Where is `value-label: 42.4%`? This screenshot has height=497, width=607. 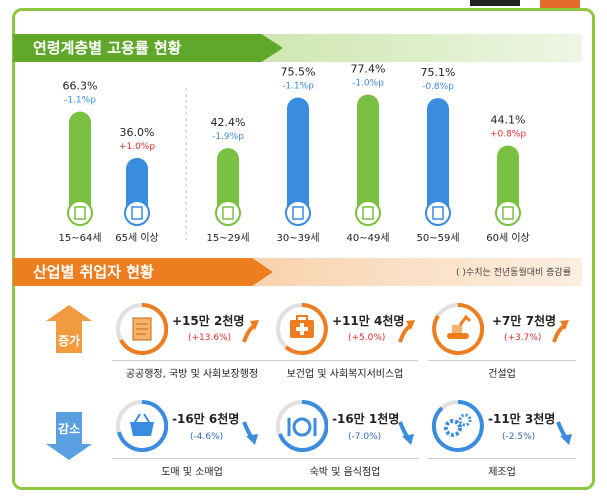
value-label: 42.4% is located at coordinates (228, 122).